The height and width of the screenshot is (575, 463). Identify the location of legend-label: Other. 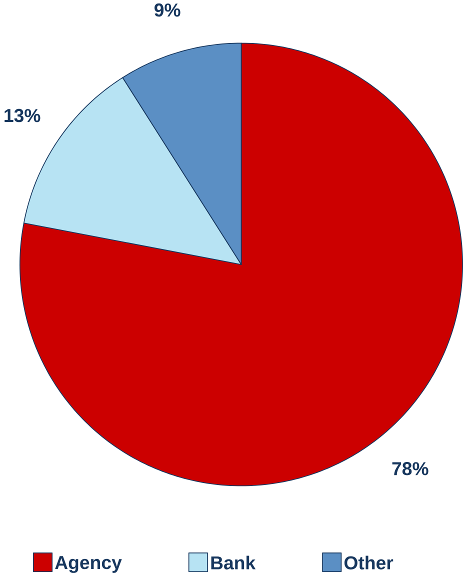
(369, 563).